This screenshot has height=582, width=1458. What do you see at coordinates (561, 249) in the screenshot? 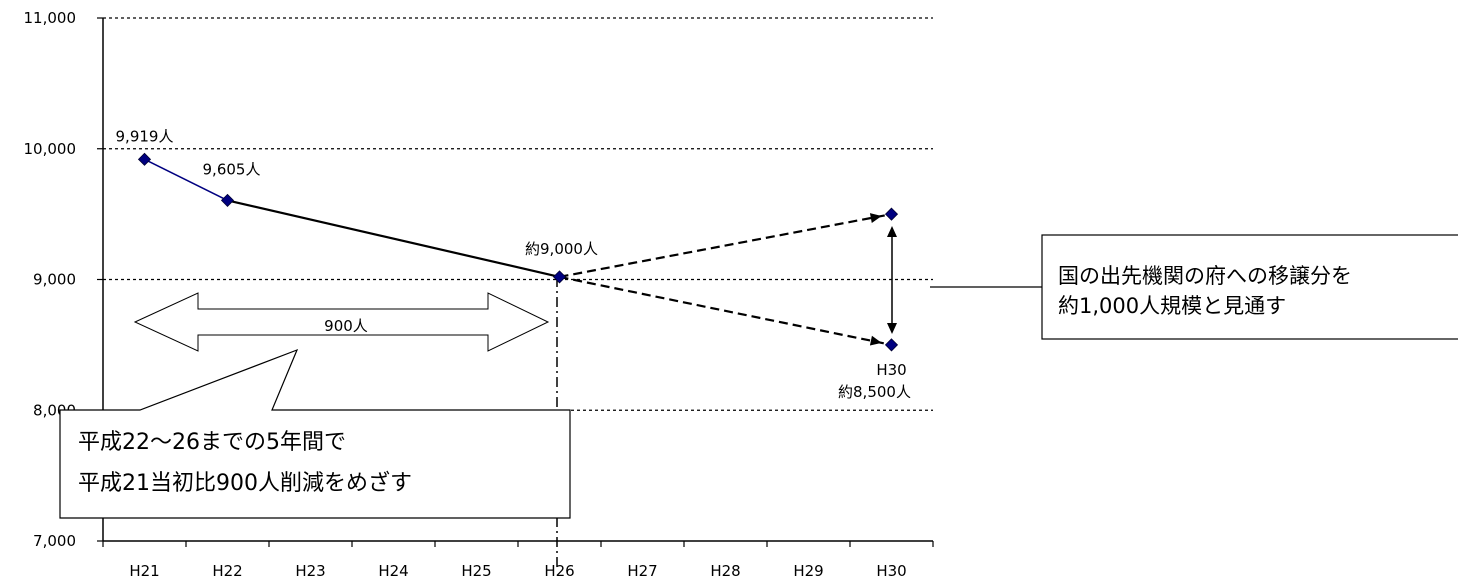
I see `data-label: 約9,000人` at bounding box center [561, 249].